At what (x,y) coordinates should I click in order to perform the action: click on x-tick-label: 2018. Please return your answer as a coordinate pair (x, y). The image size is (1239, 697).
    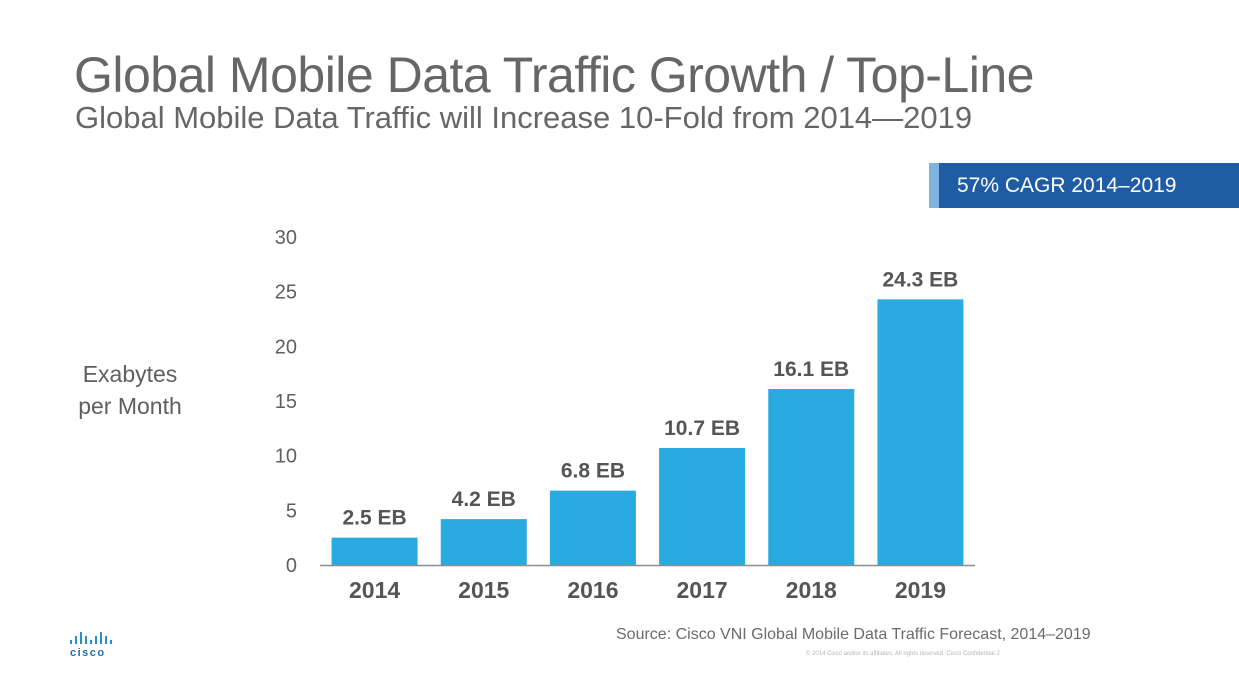
    Looking at the image, I should click on (811, 590).